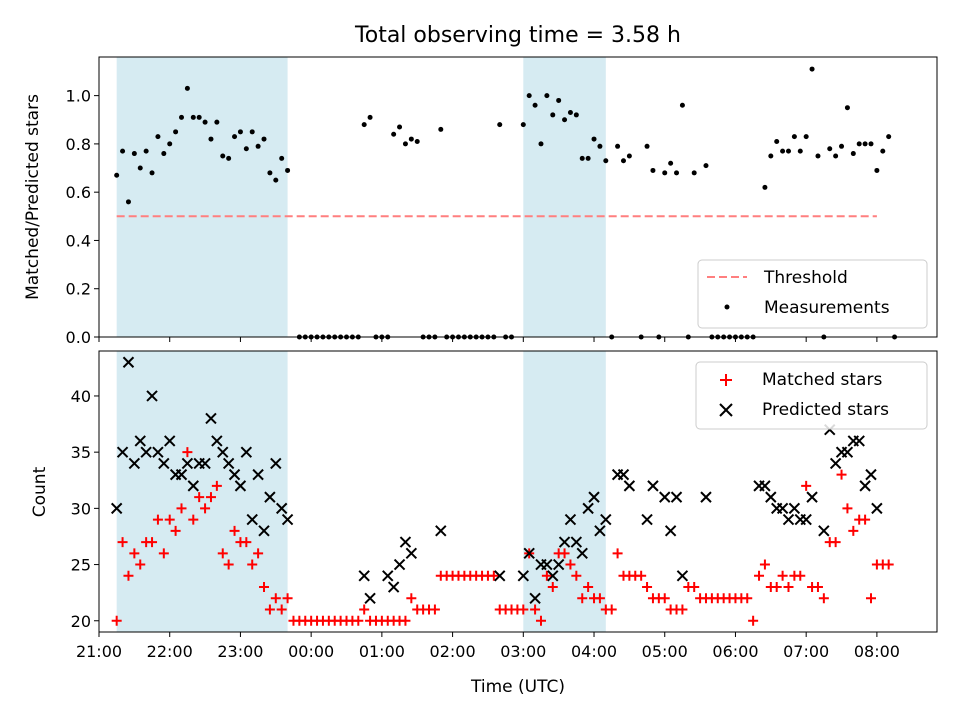 The image size is (960, 720). What do you see at coordinates (735, 651) in the screenshot?
I see `x-tick-label: 06:00` at bounding box center [735, 651].